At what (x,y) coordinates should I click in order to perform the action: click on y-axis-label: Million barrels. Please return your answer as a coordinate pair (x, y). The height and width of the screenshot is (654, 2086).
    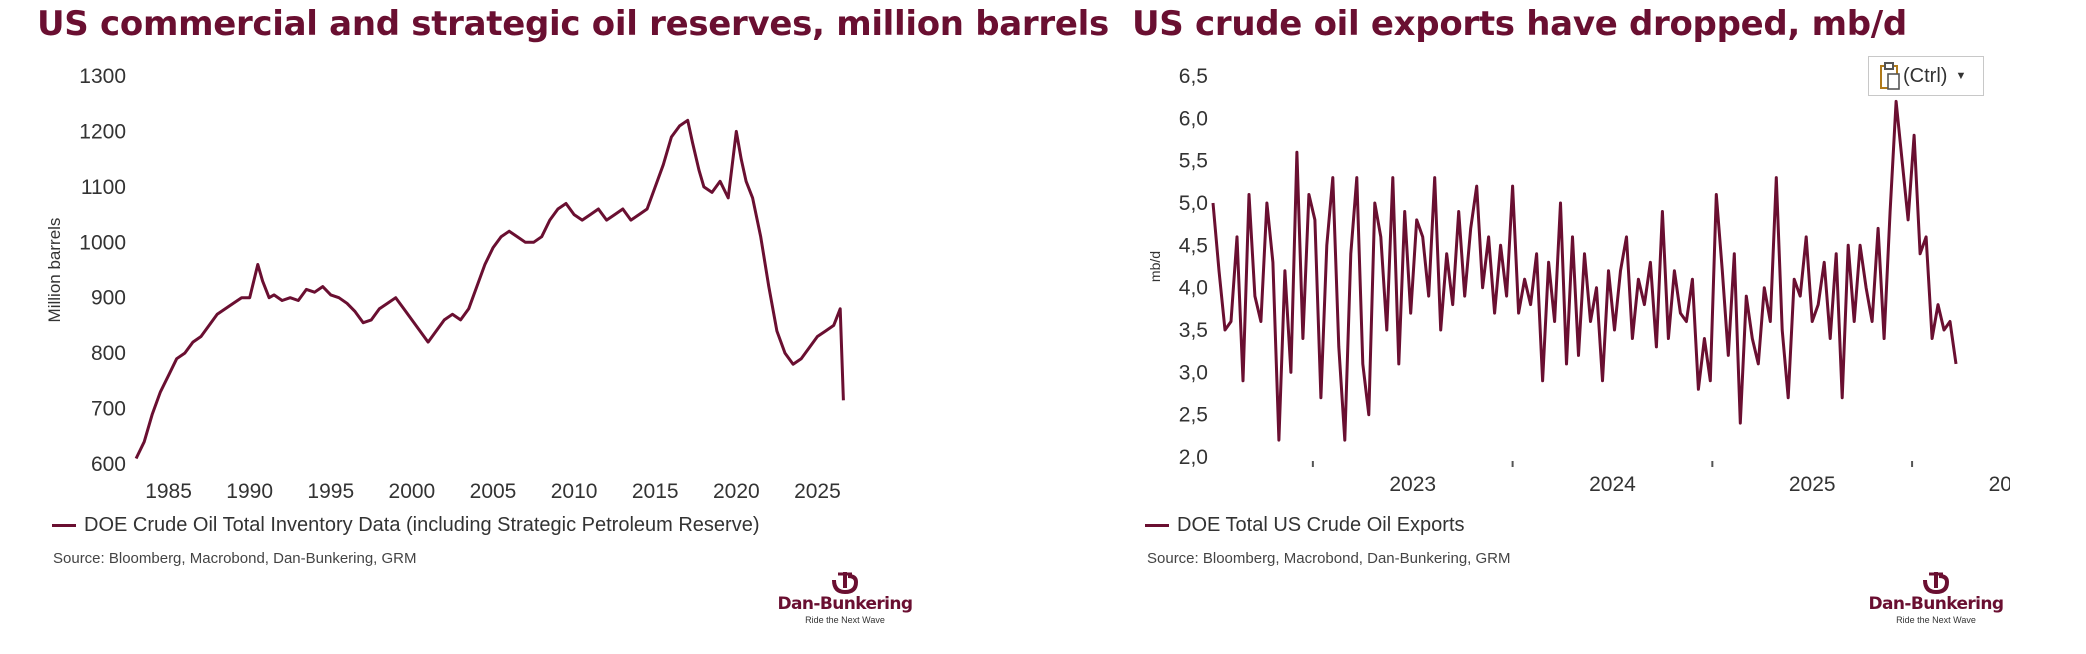
    Looking at the image, I should click on (54, 270).